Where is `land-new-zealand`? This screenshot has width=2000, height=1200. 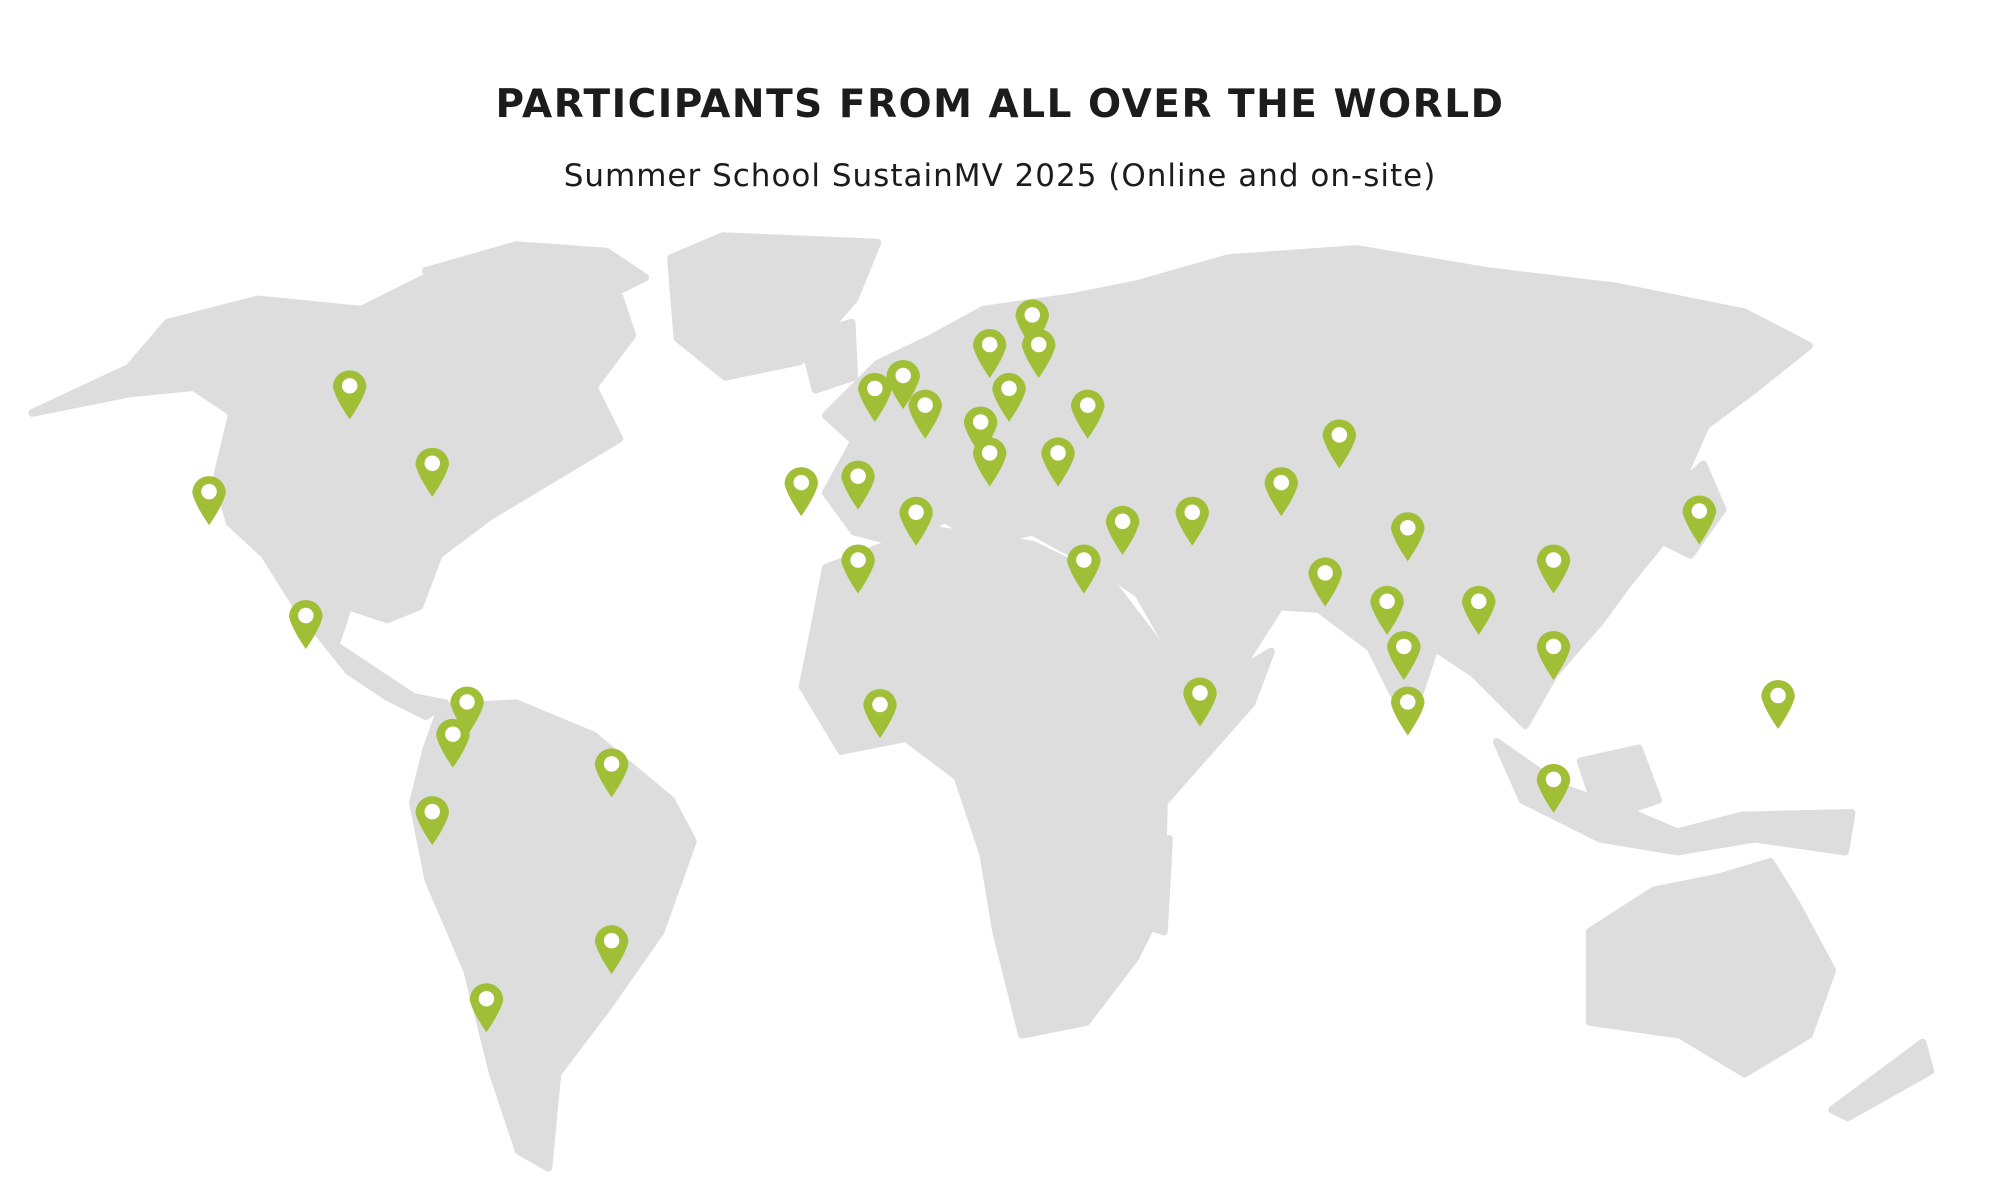
land-new-zealand is located at coordinates (1881, 1080).